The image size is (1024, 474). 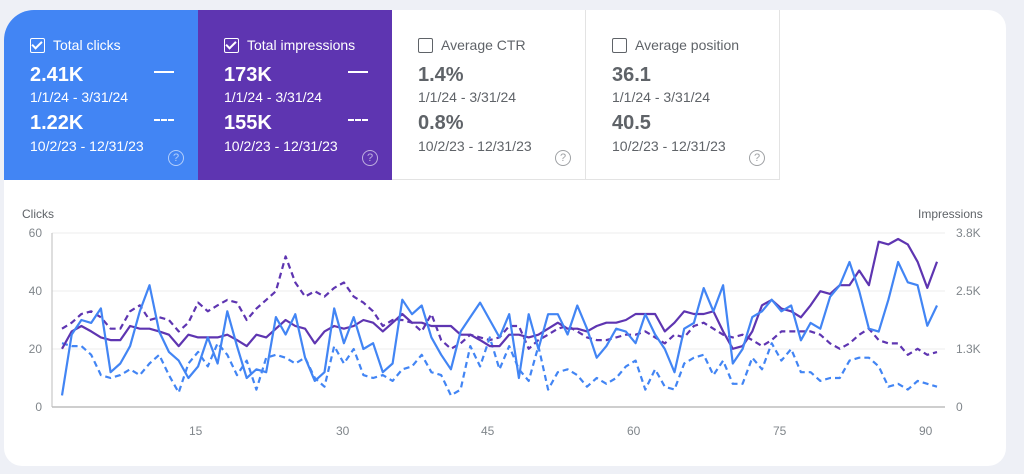 What do you see at coordinates (950, 214) in the screenshot?
I see `y2-axis-title-impressions: Impressions` at bounding box center [950, 214].